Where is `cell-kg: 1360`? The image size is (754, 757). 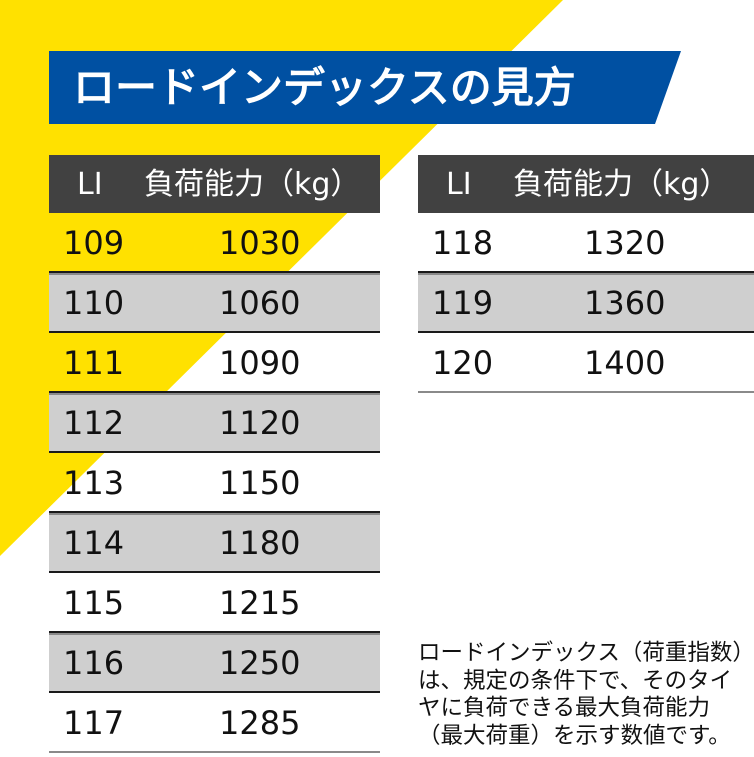 cell-kg: 1360 is located at coordinates (625, 303).